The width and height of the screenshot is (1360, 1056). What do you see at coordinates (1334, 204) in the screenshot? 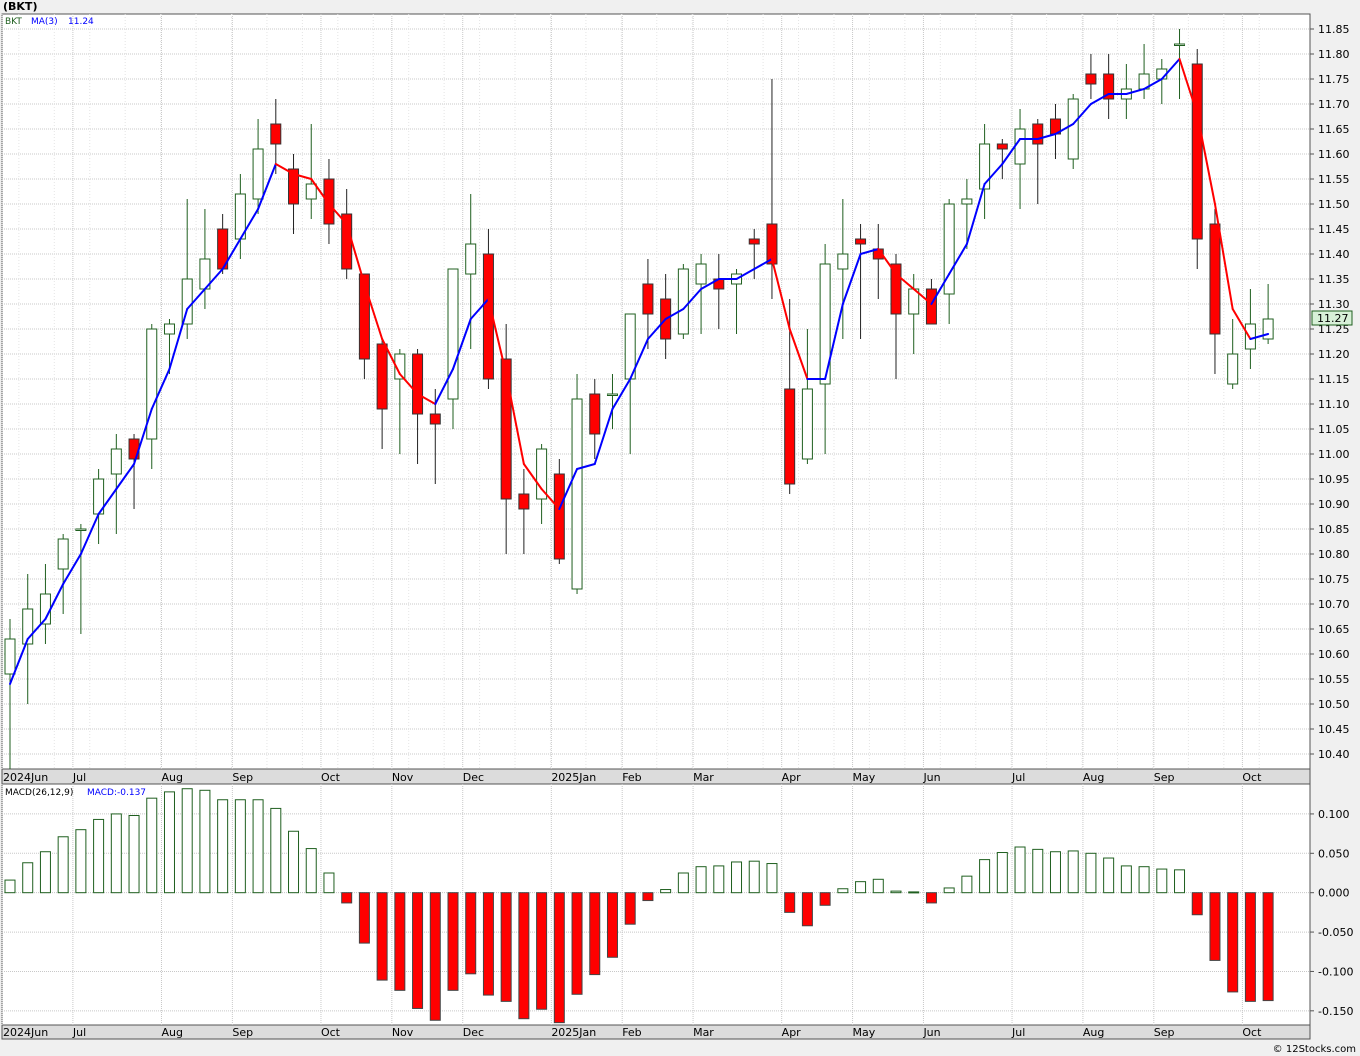
I see `price-y-tick-label: 11.50` at bounding box center [1334, 204].